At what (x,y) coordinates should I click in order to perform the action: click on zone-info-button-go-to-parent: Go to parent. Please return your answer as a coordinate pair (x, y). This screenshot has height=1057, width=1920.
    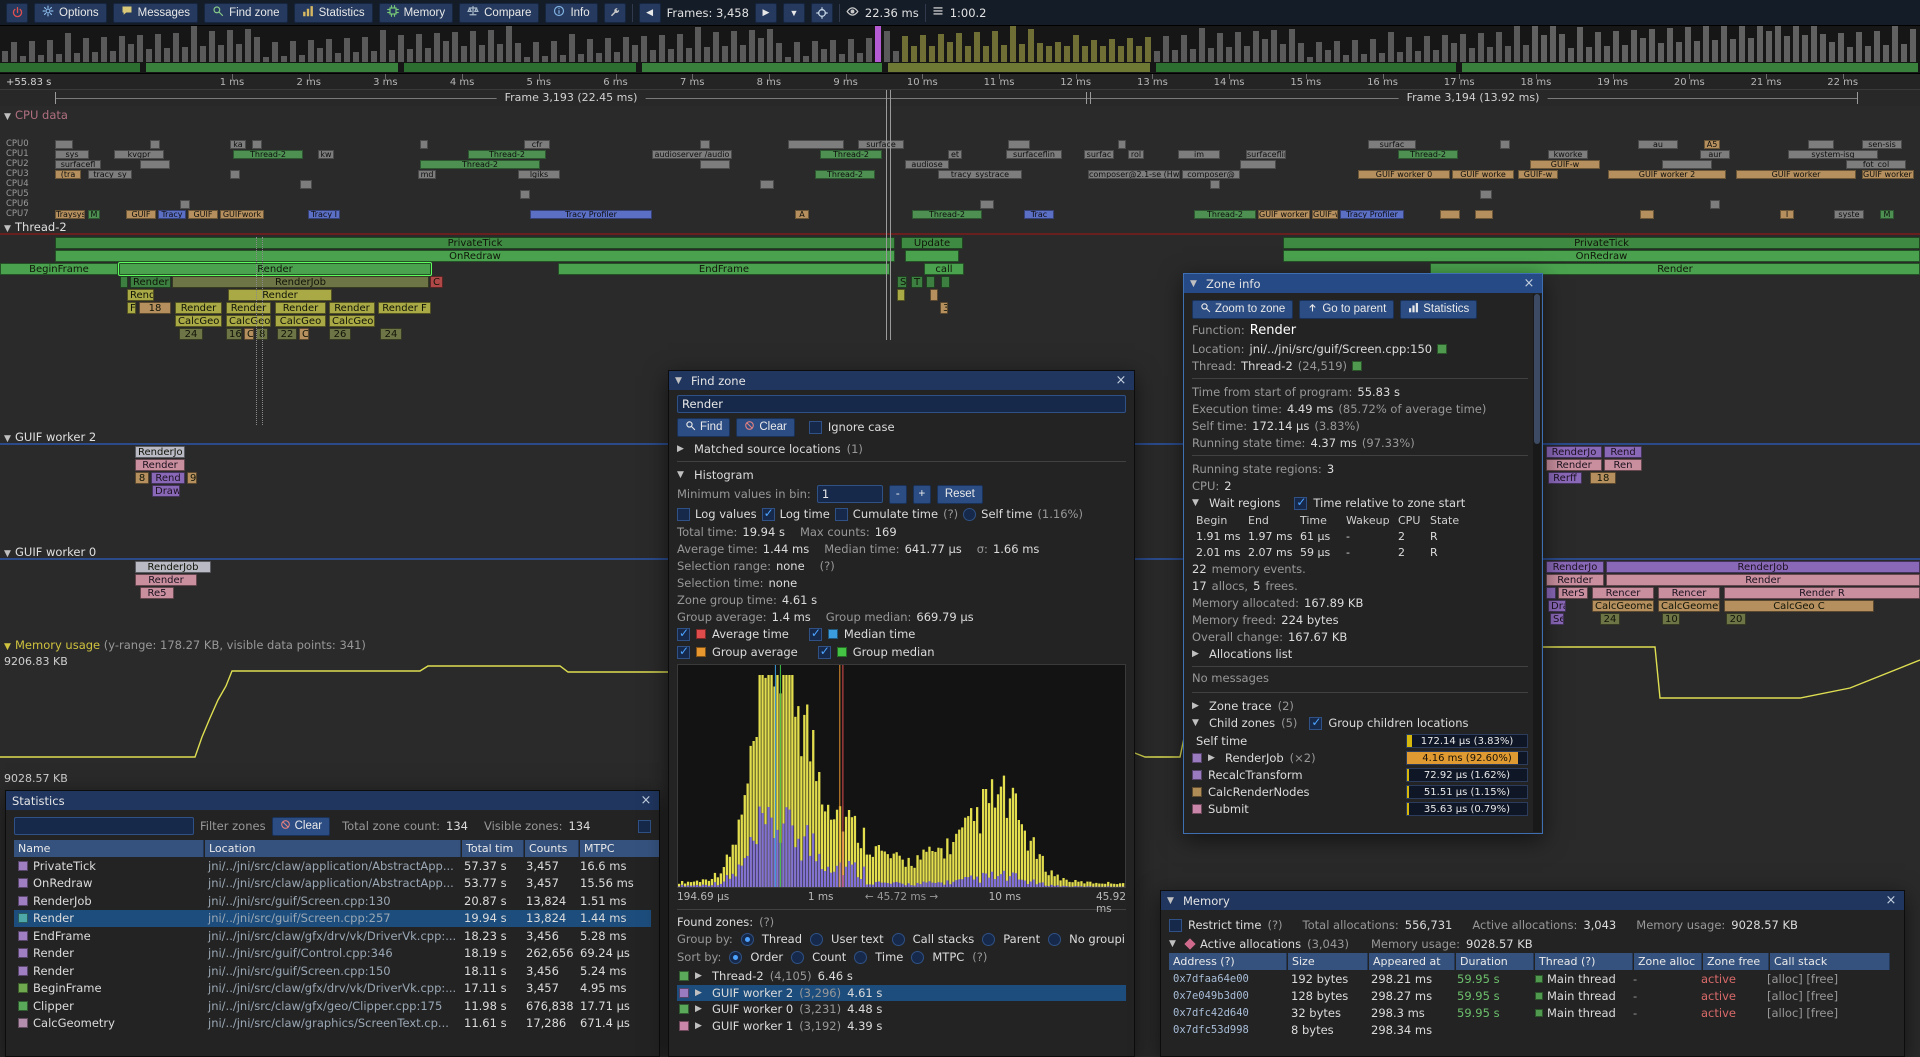
    Looking at the image, I should click on (1347, 309).